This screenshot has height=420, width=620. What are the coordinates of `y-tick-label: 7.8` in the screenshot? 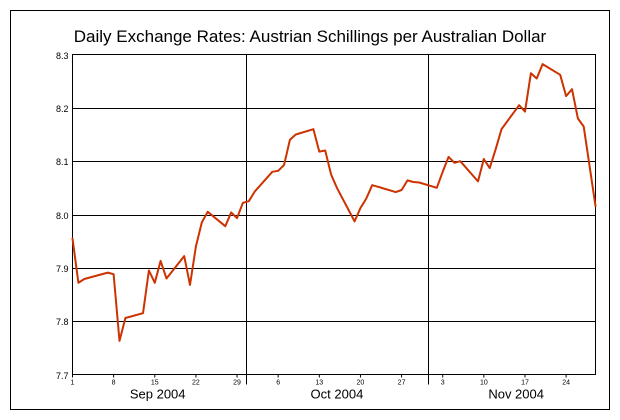 It's located at (62, 322).